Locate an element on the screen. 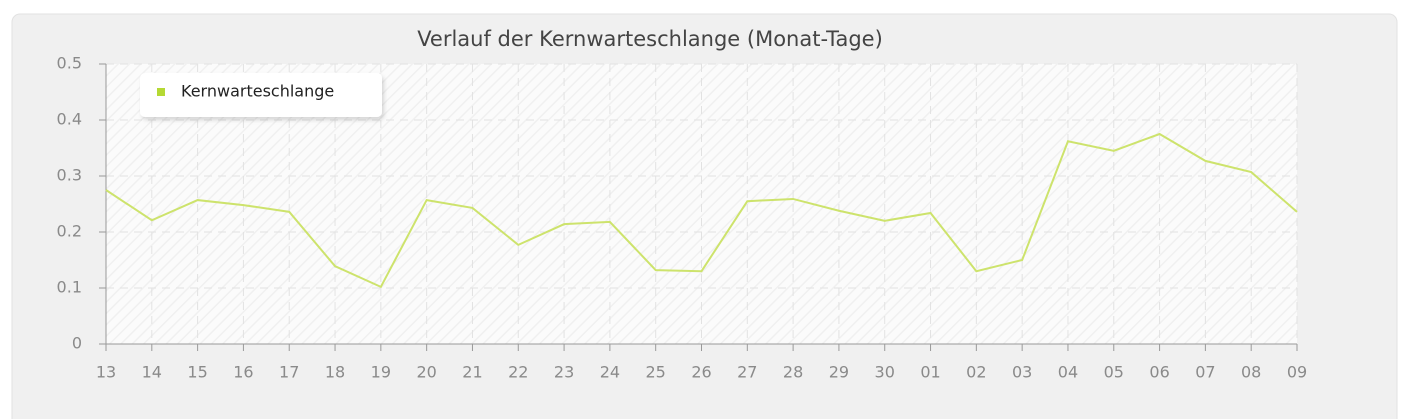  legend-label: Kernwarteschlange is located at coordinates (257, 91).